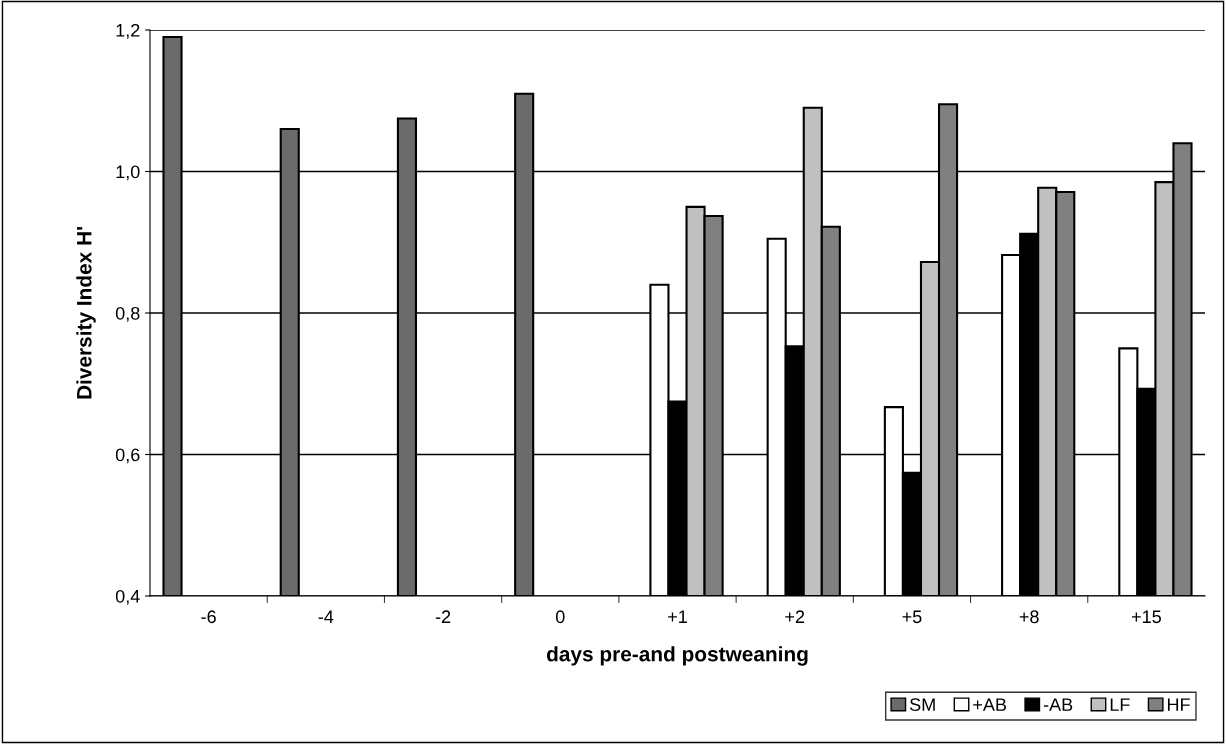 The height and width of the screenshot is (744, 1226). I want to click on y-tick-label: 0,6, so click(127, 456).